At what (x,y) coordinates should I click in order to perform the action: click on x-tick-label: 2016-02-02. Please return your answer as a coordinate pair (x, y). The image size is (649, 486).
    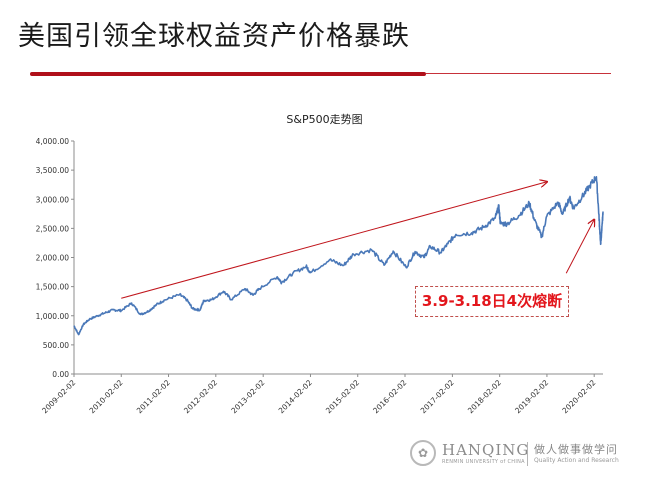
    Looking at the image, I should click on (389, 396).